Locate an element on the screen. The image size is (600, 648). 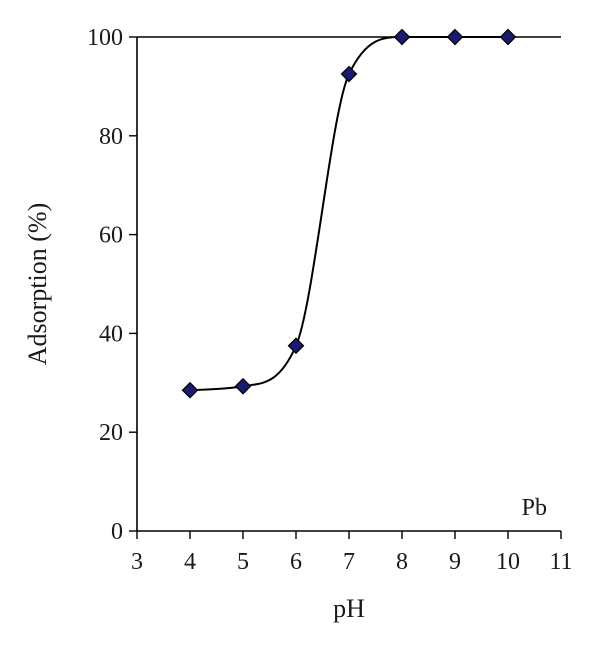
series-annotation: Pb is located at coordinates (534, 508).